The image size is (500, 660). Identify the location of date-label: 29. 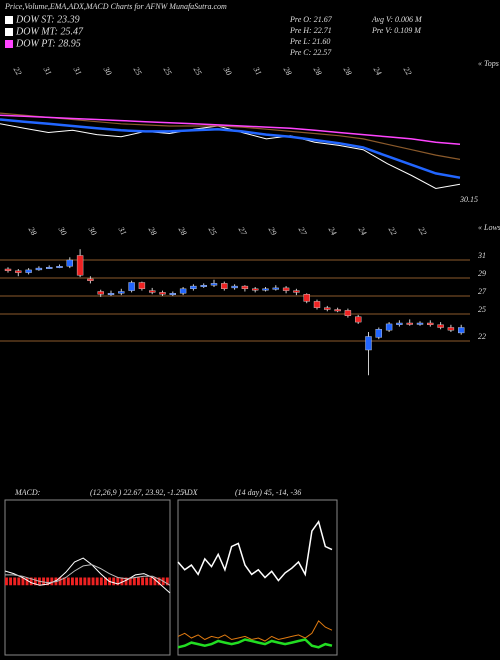
(273, 230).